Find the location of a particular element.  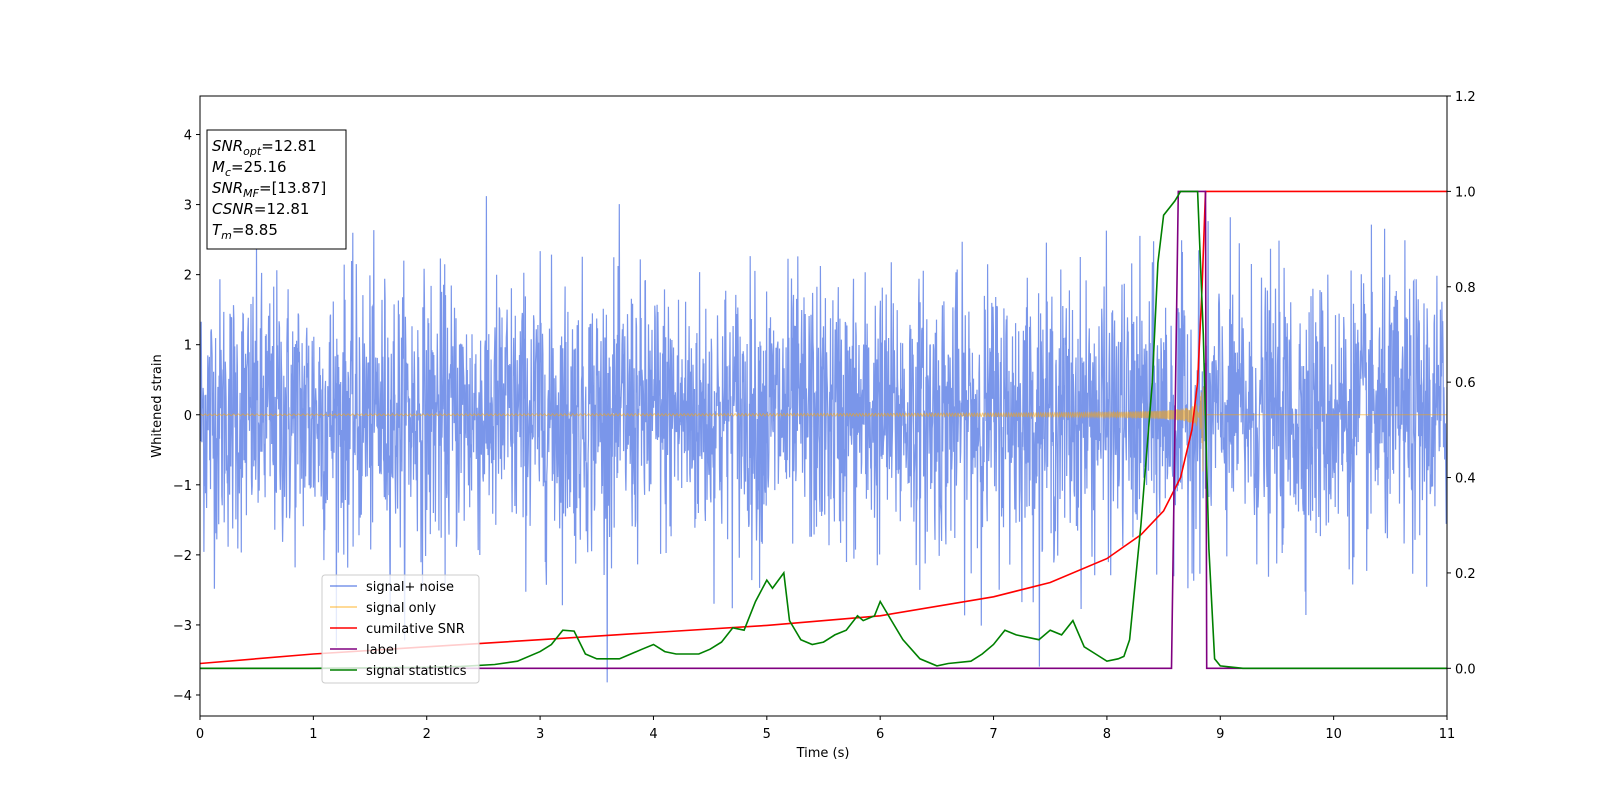

y-axis-right: 0.0 0.2 0.4 0.6 0.8 1.0 1.2 is located at coordinates (1461, 383).